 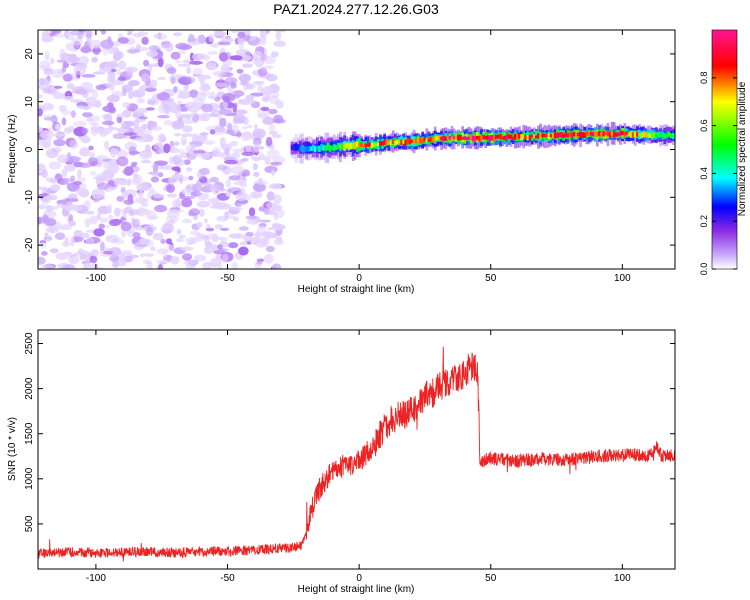 What do you see at coordinates (704, 173) in the screenshot?
I see `colorbar-tick-label: 0.4` at bounding box center [704, 173].